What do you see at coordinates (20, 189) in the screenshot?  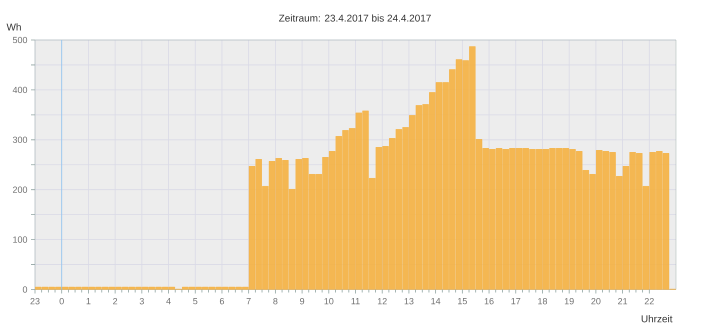 I see `y-tick-label: 200` at bounding box center [20, 189].